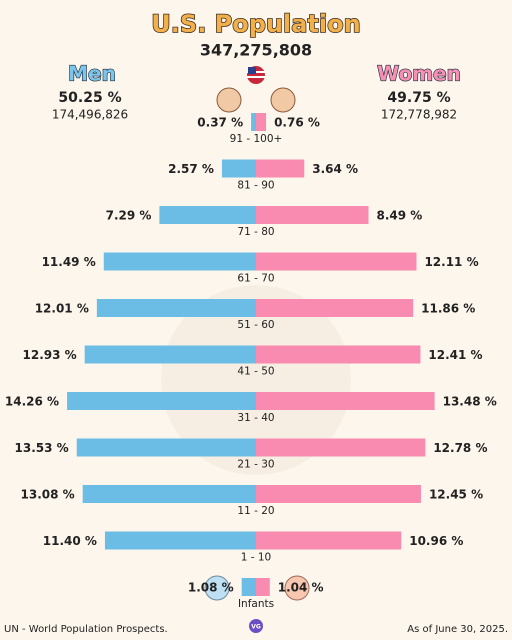 This screenshot has width=512, height=640. What do you see at coordinates (255, 232) in the screenshot?
I see `category-label: 71 - 80` at bounding box center [255, 232].